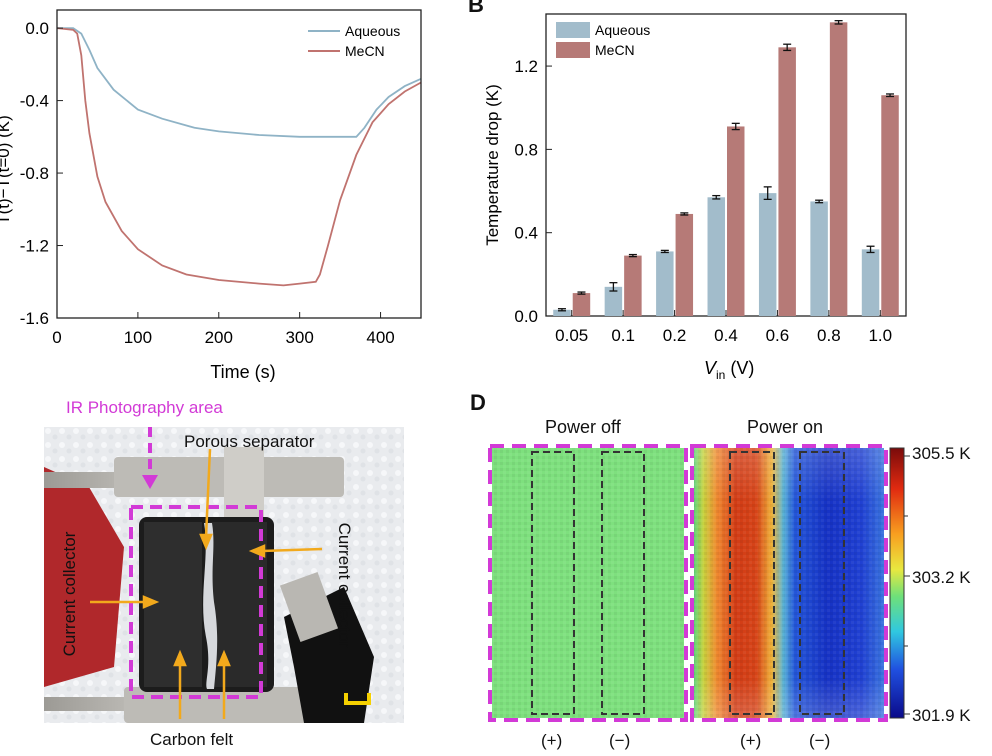 This screenshot has width=992, height=756. I want to click on panel-b-xtick-label: 1.0, so click(880, 335).